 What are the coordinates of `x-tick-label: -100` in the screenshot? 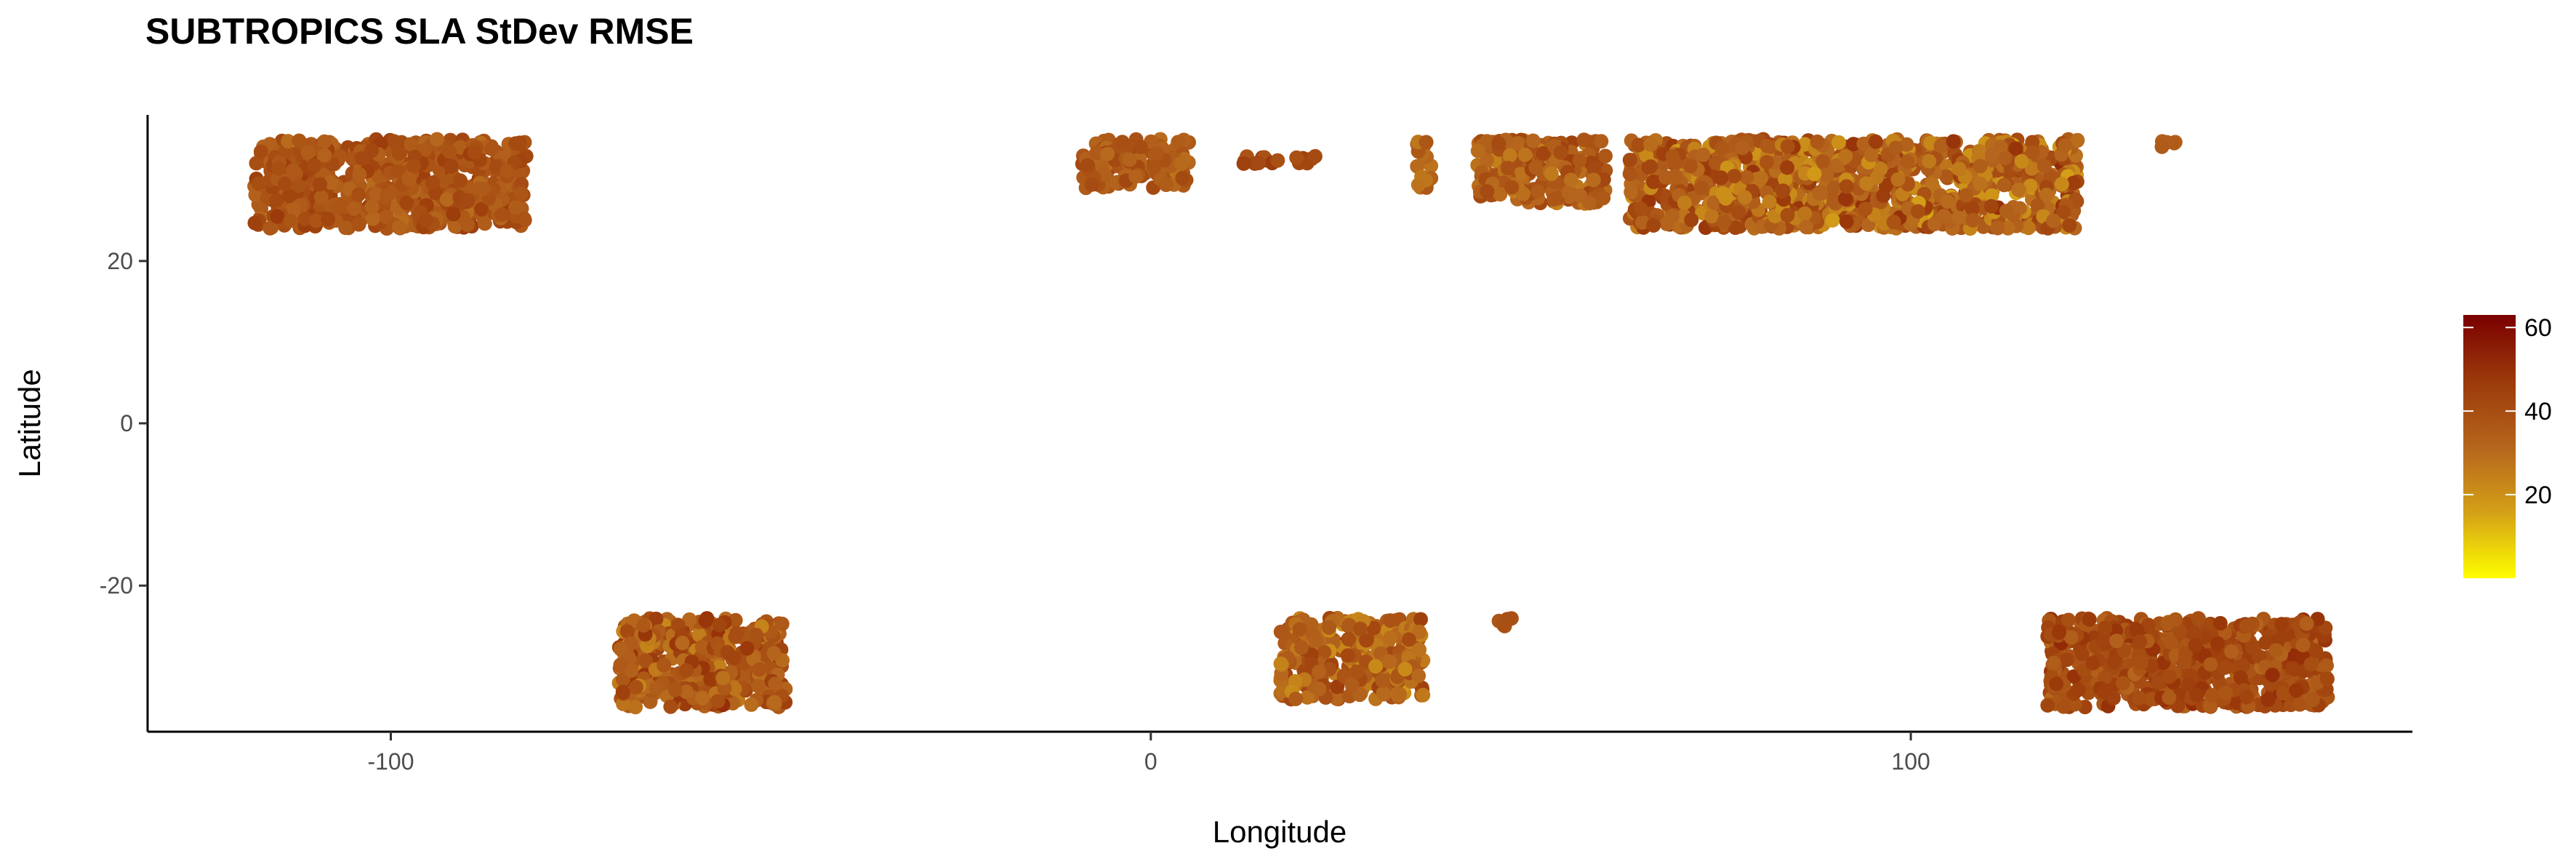 It's located at (391, 761).